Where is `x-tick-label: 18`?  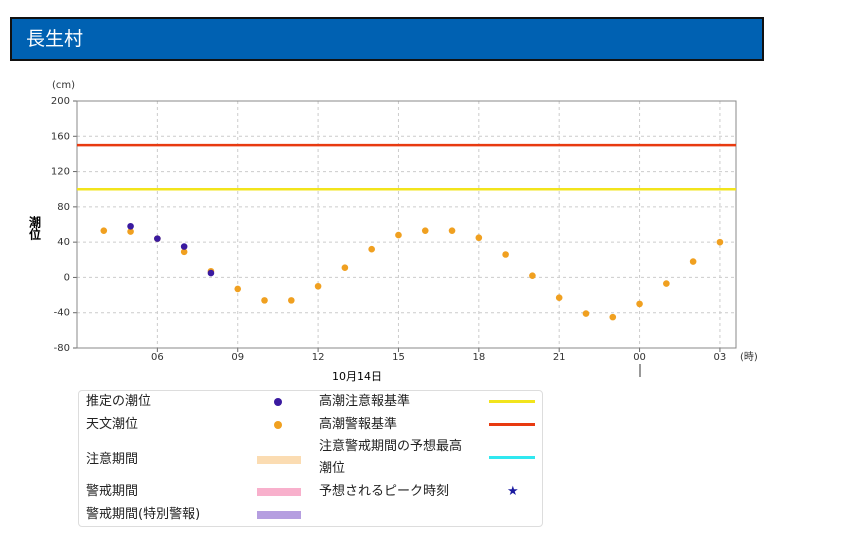
x-tick-label: 18 is located at coordinates (478, 357).